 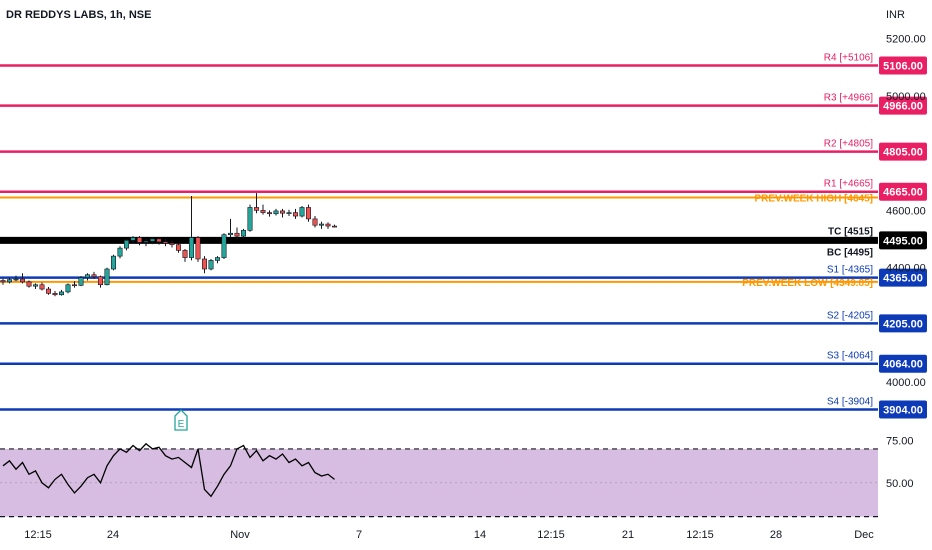 I want to click on level-price-tag-label: 5106.00, so click(x=903, y=66).